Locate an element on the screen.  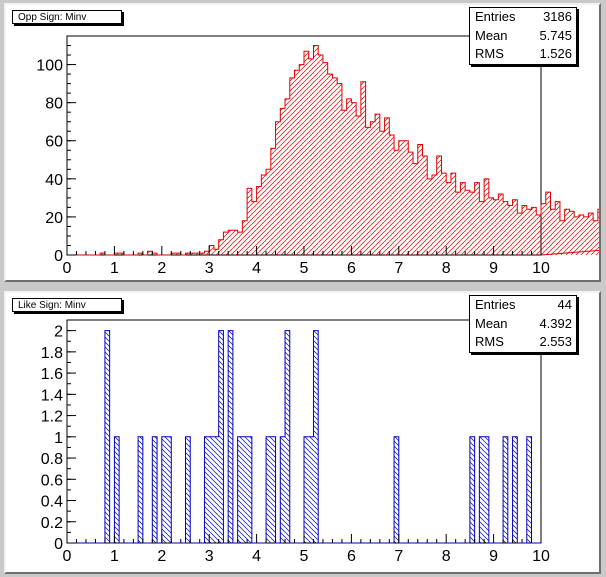
opp-y-tick-label: 100 is located at coordinates (49, 66).